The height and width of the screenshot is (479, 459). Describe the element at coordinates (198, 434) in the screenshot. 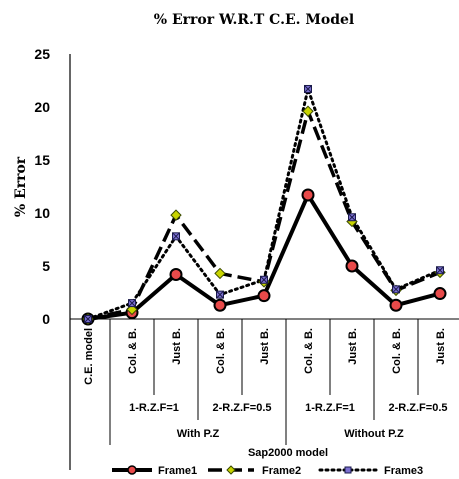

I see `group-label: With P.Z` at that location.